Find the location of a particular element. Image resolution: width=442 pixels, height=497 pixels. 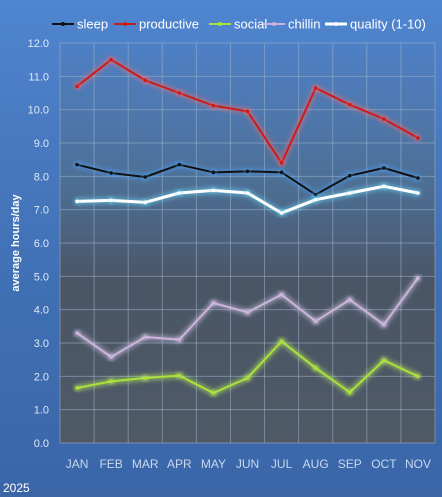

x-axis-ticks: JAN FEB MAR APR MAY JUN JUL AUG SEP OCT NOV is located at coordinates (248, 464).